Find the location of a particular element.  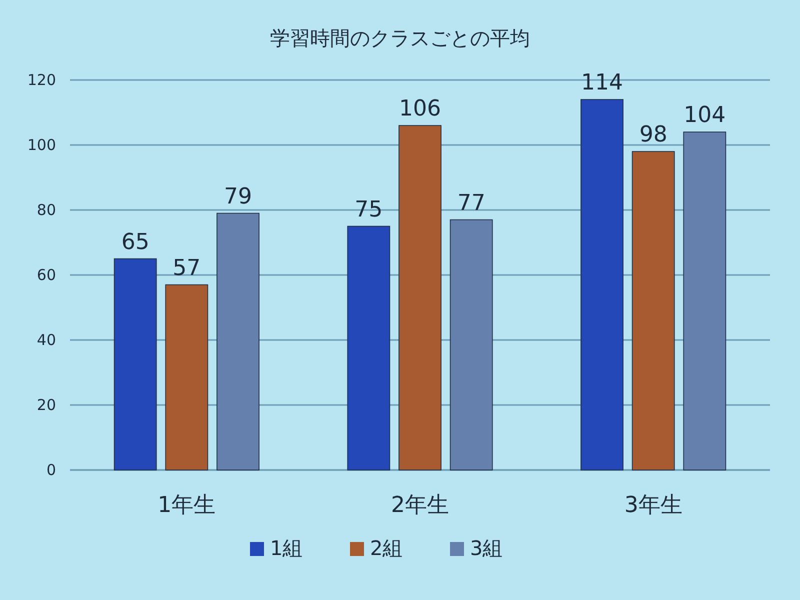

y-tick-label: 20 is located at coordinates (46, 405).